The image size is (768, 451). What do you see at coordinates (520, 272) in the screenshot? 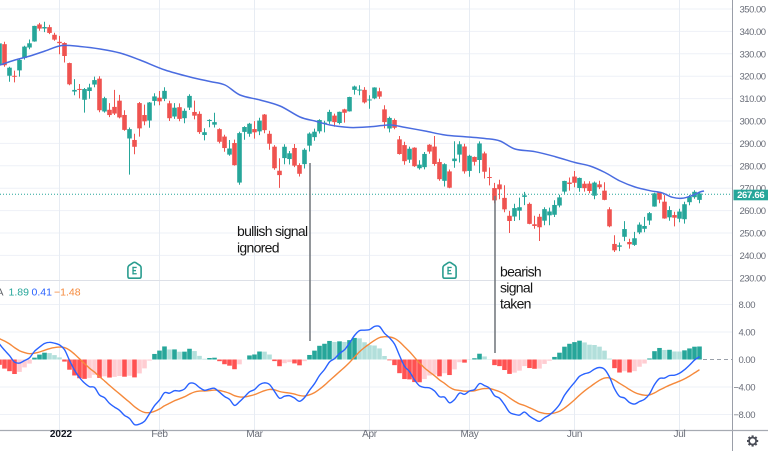
I see `svg-text: bearish` at bounding box center [520, 272].